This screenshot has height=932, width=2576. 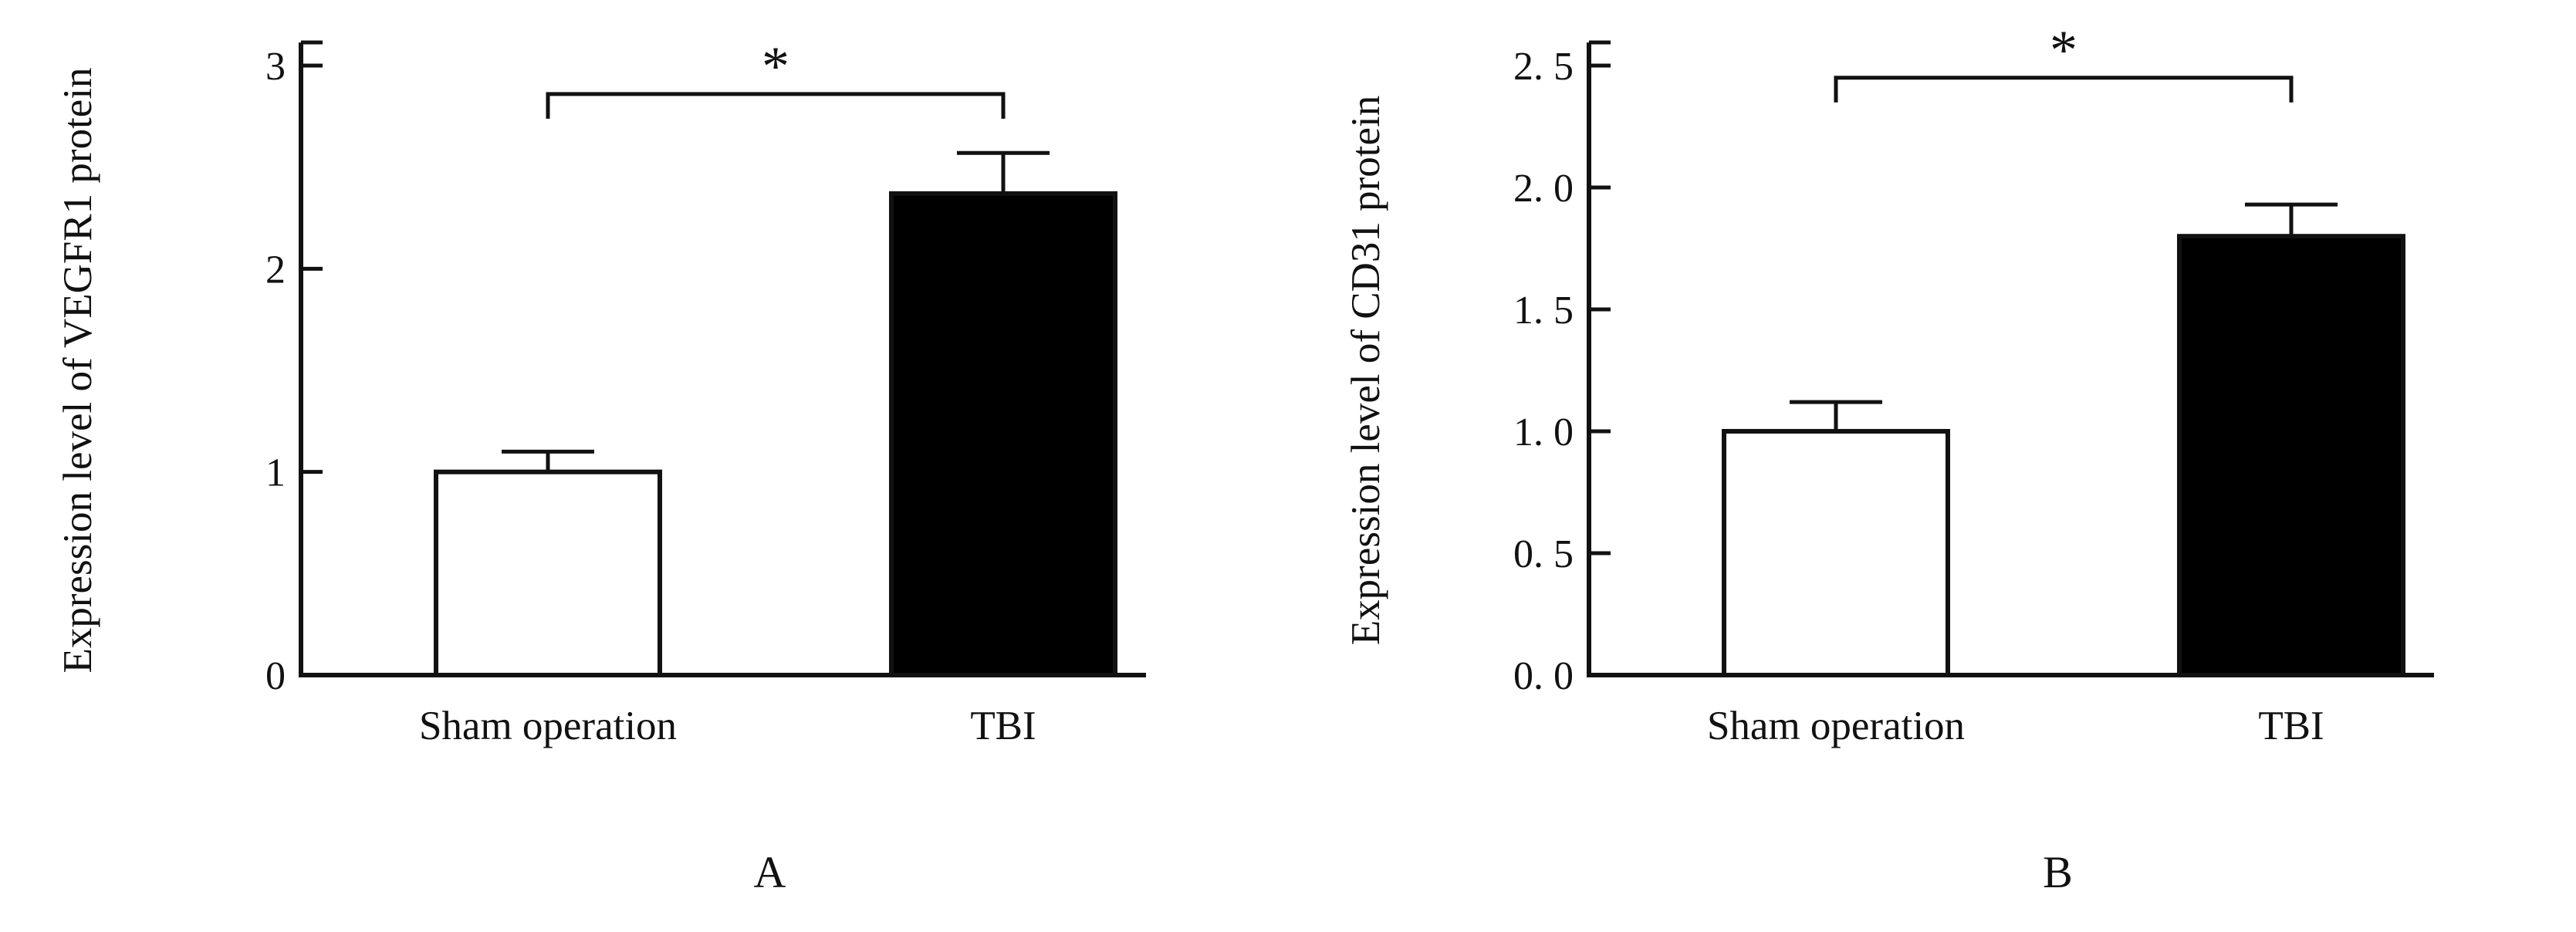 I want to click on y-tick-label: 1. 5, so click(x=1543, y=311).